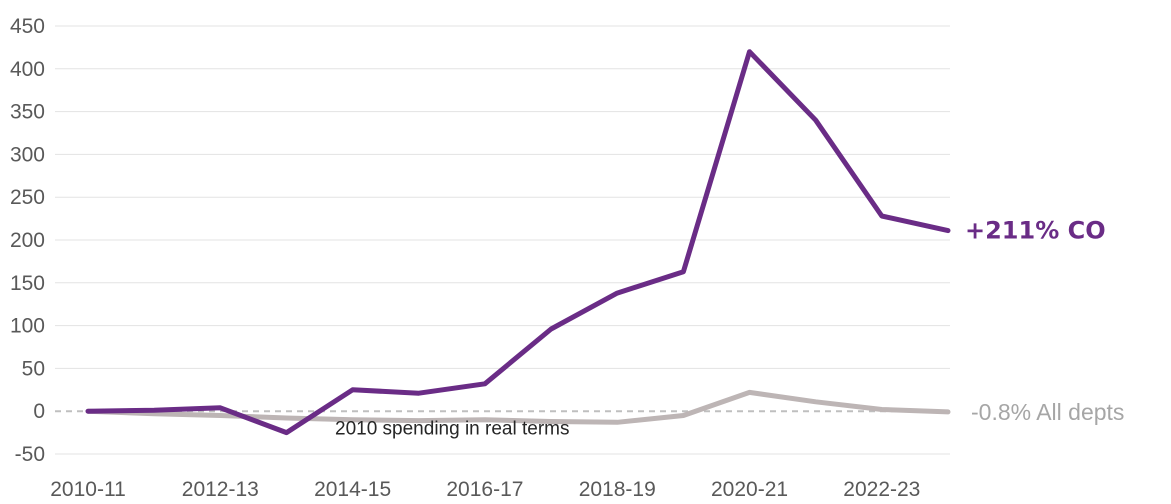  What do you see at coordinates (352, 489) in the screenshot?
I see `x-tick-label: 2014-15` at bounding box center [352, 489].